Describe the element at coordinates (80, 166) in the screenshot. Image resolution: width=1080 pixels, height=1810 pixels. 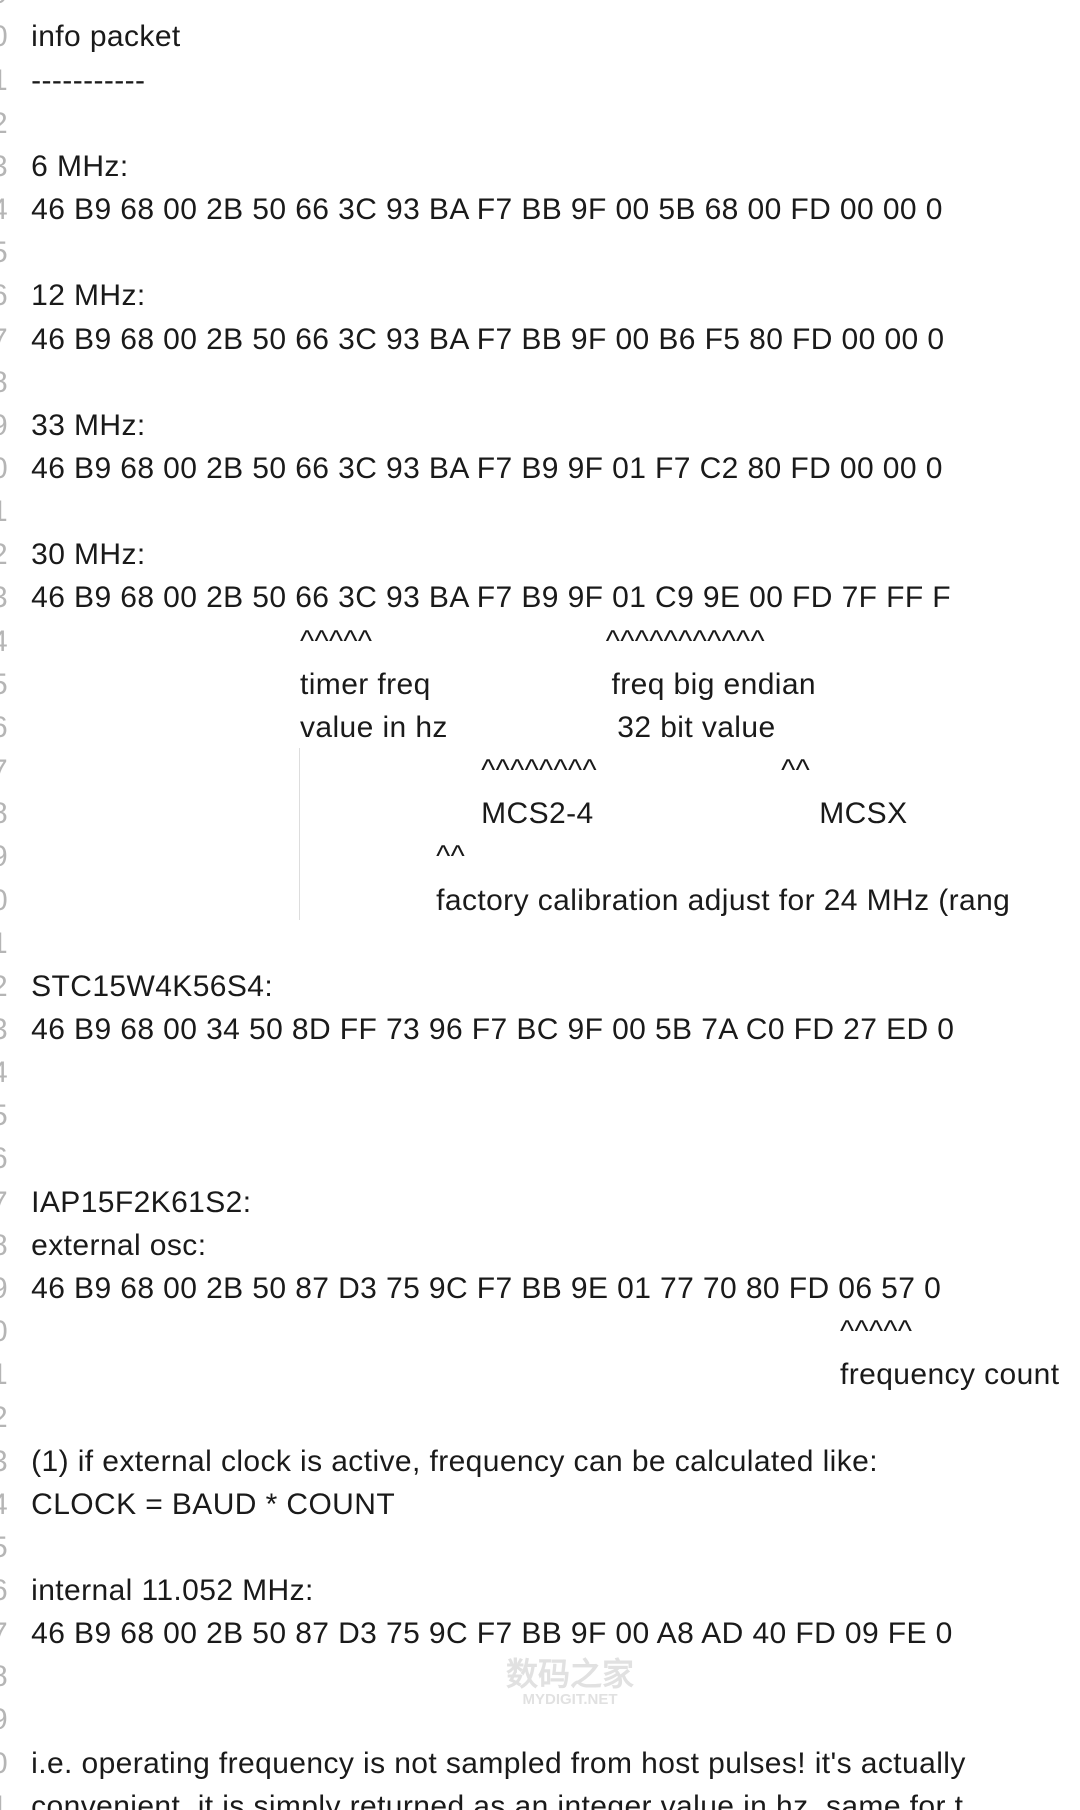
I see `code-text: 6 MHz:` at that location.